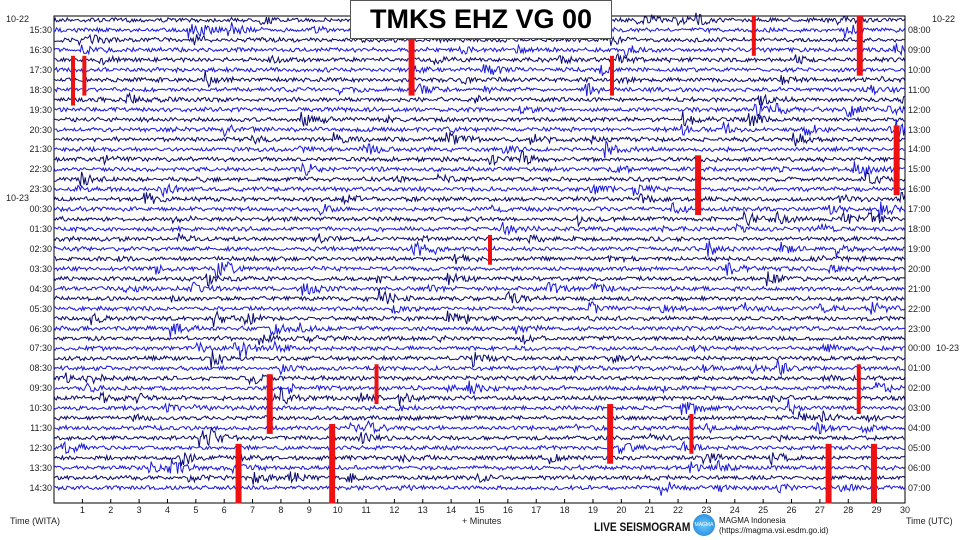  I want to click on left-tick-label: 10:30, so click(40, 408).